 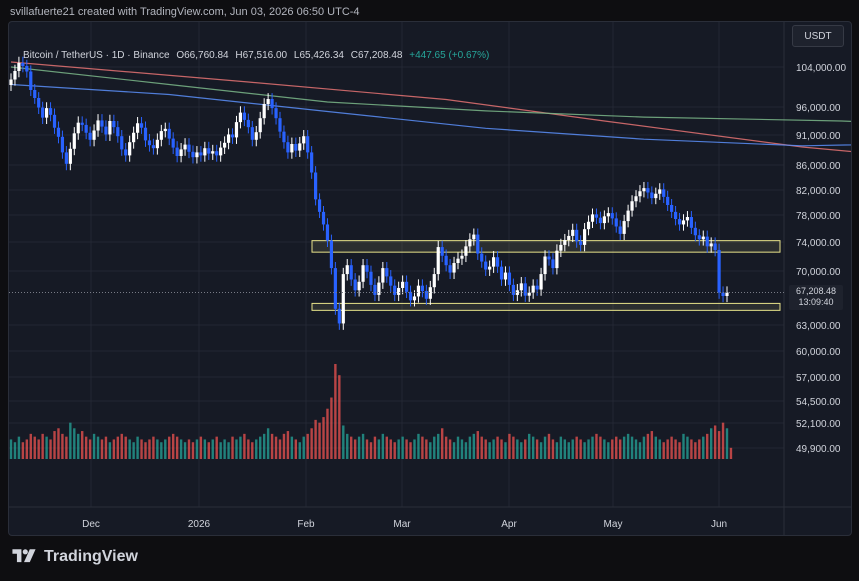 I want to click on brand: TradingView, so click(x=74, y=557).